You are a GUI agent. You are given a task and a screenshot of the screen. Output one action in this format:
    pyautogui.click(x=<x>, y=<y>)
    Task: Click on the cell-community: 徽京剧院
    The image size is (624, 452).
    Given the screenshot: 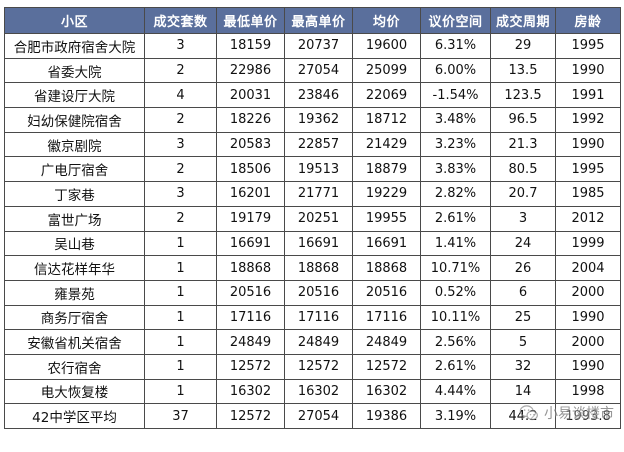 What is the action you would take?
    pyautogui.click(x=74, y=144)
    